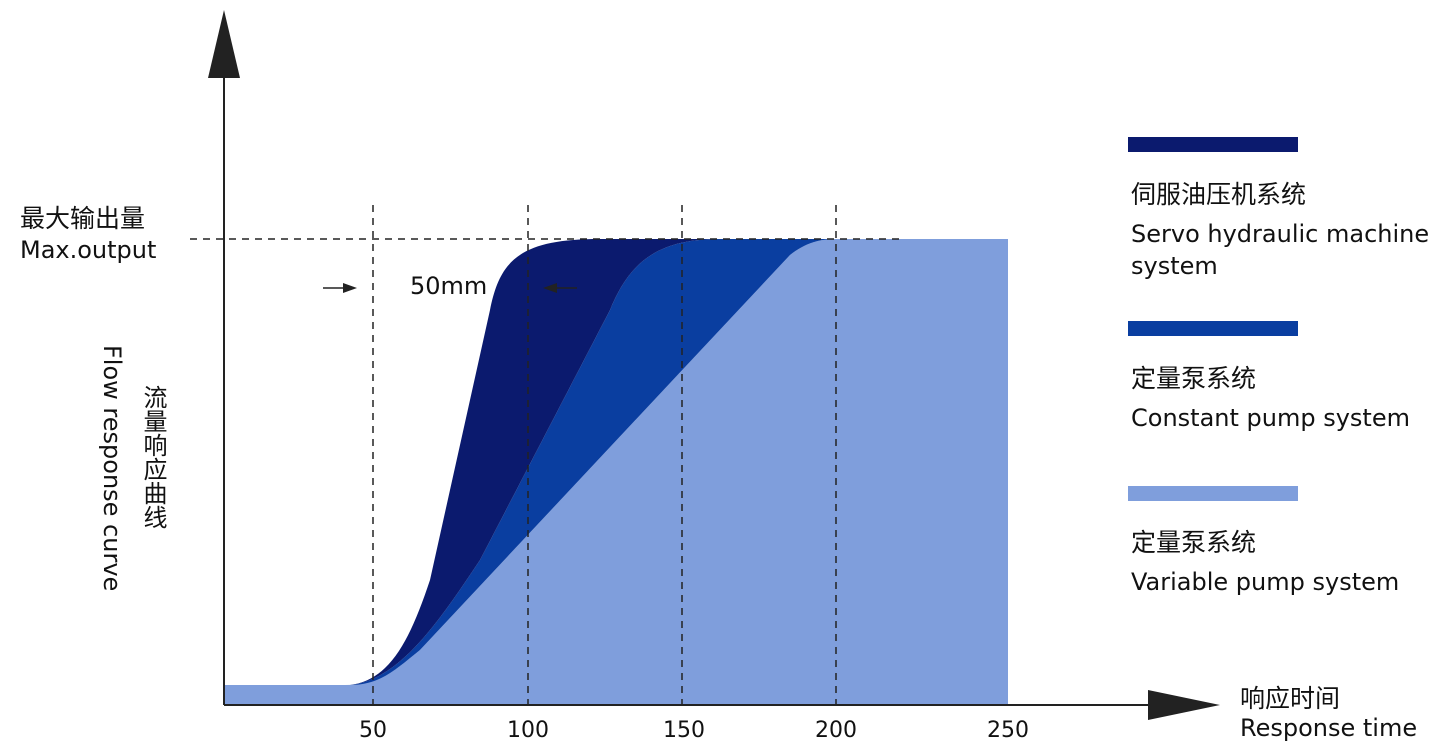  What do you see at coordinates (83, 218) in the screenshot?
I see `max-output-zh: 最大输出量` at bounding box center [83, 218].